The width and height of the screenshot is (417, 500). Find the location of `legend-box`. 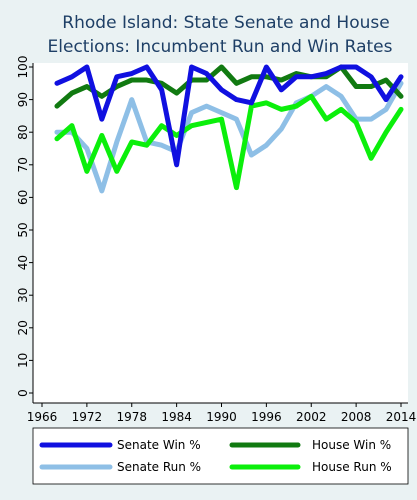

legend-box is located at coordinates (220, 456).